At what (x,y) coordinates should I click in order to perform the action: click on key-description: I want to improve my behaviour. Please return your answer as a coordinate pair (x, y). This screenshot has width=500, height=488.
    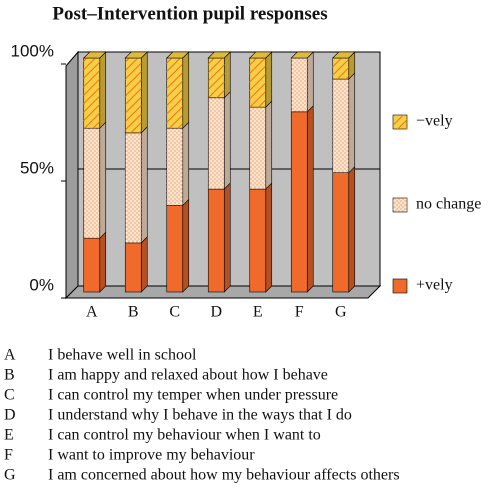
    Looking at the image, I should click on (151, 455).